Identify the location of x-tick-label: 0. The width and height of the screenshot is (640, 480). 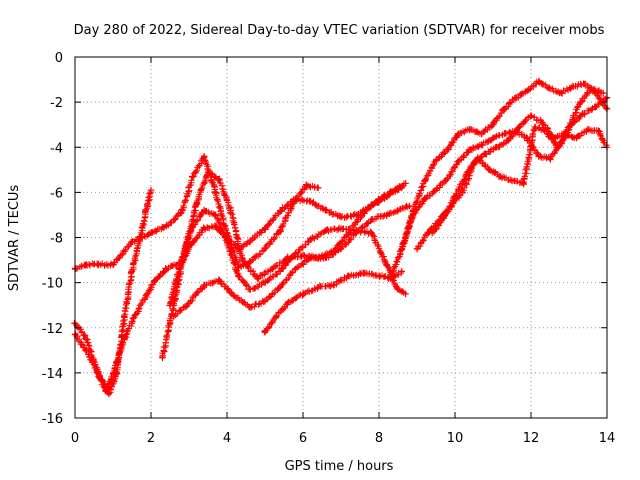
(75, 438).